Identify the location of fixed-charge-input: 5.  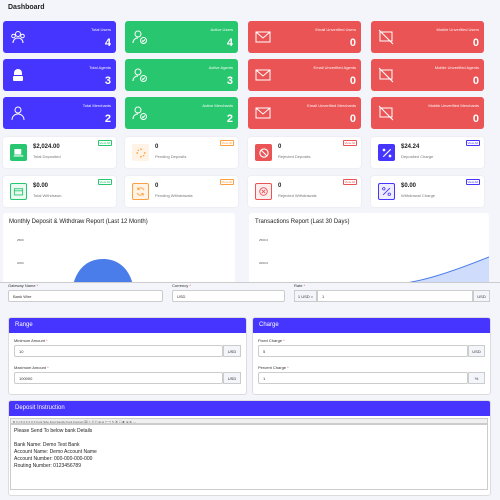
(363, 351).